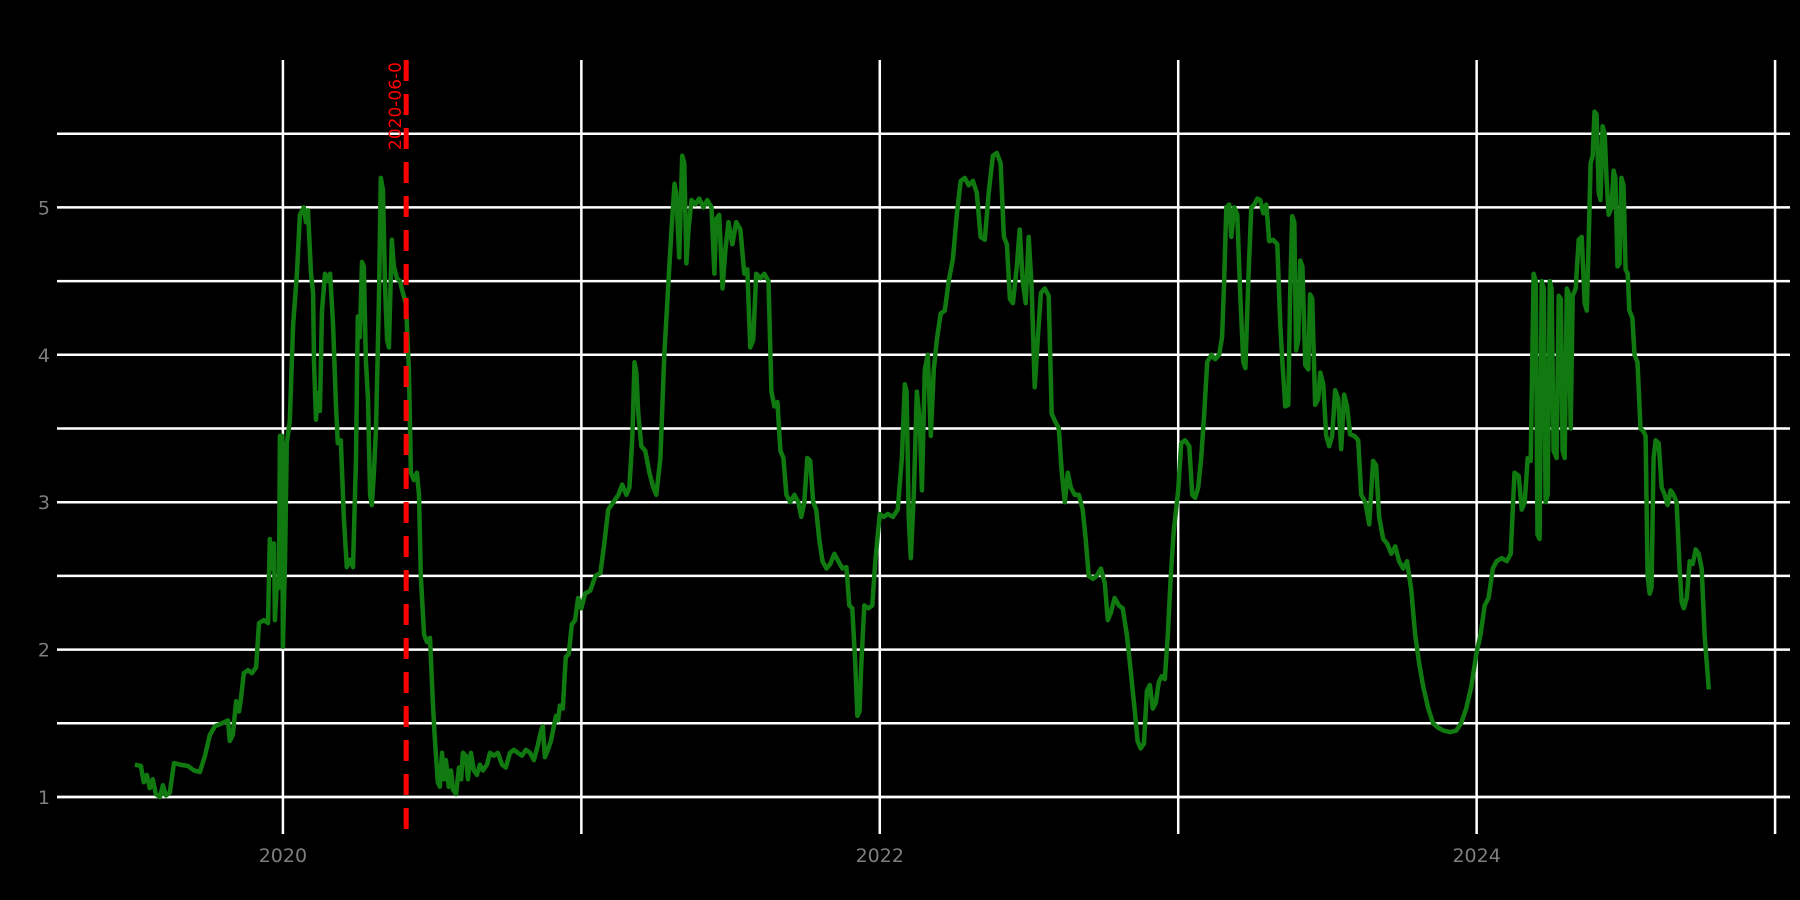 The width and height of the screenshot is (1800, 900). I want to click on event-date-label: 2020-06-0, so click(396, 106).